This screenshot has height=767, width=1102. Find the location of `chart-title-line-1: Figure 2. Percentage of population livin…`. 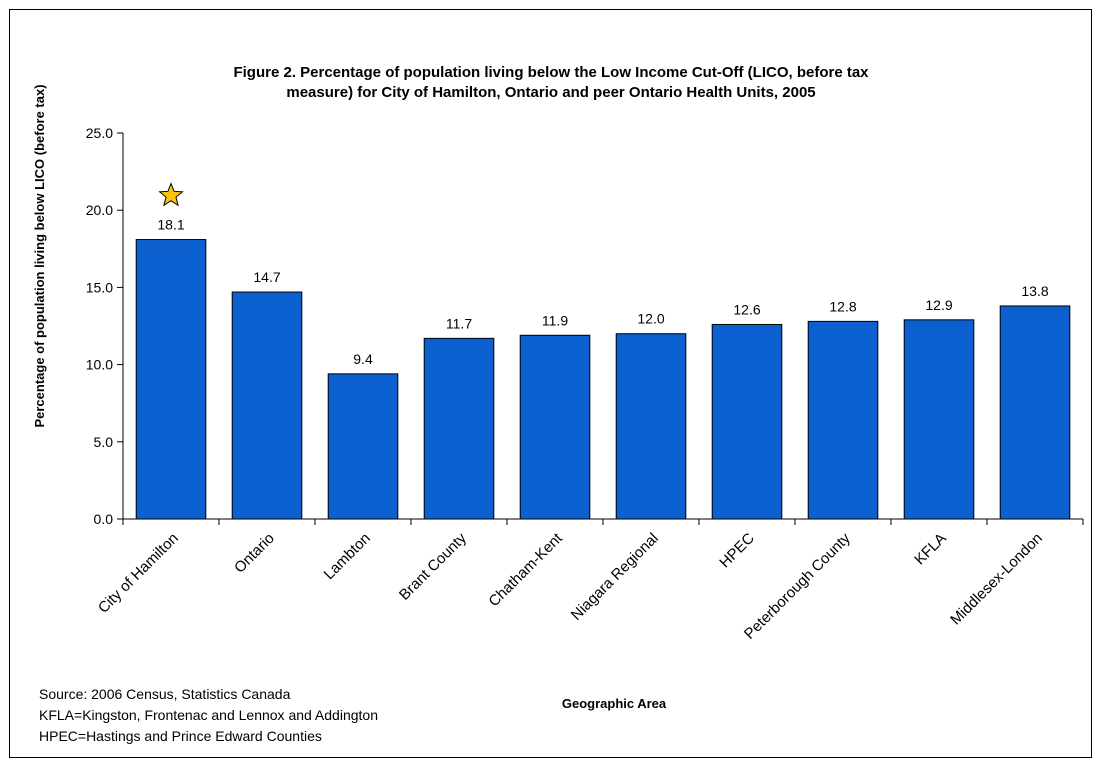

chart-title-line-1: Figure 2. Percentage of population livin… is located at coordinates (551, 72).